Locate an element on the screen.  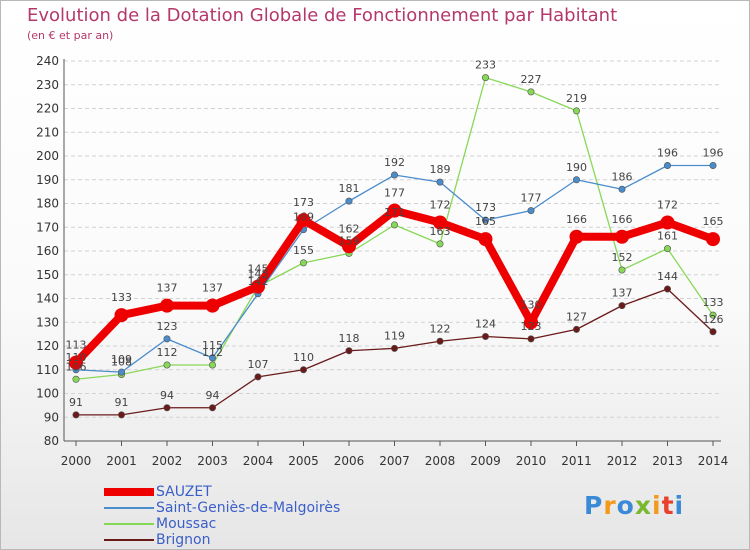
data-label-sauzet: 166 is located at coordinates (576, 219).